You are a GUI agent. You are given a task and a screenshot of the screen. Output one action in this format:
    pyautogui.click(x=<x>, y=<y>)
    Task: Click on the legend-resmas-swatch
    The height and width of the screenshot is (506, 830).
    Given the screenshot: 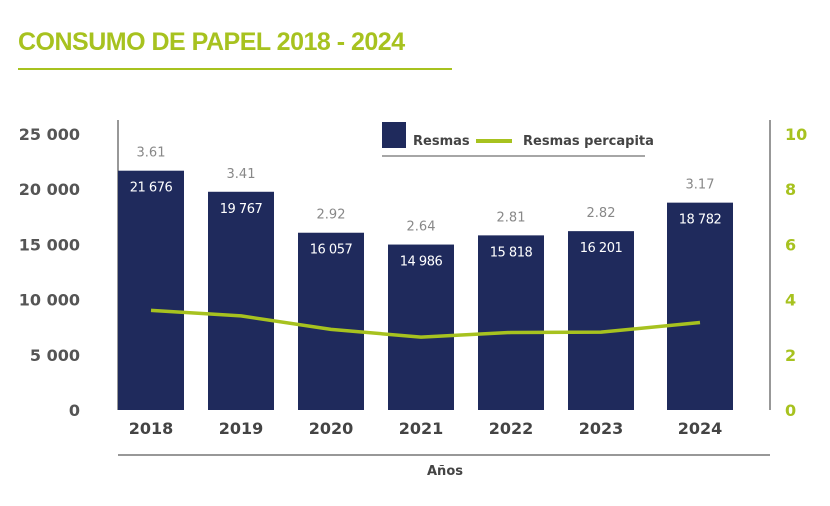 What is the action you would take?
    pyautogui.click(x=394, y=135)
    